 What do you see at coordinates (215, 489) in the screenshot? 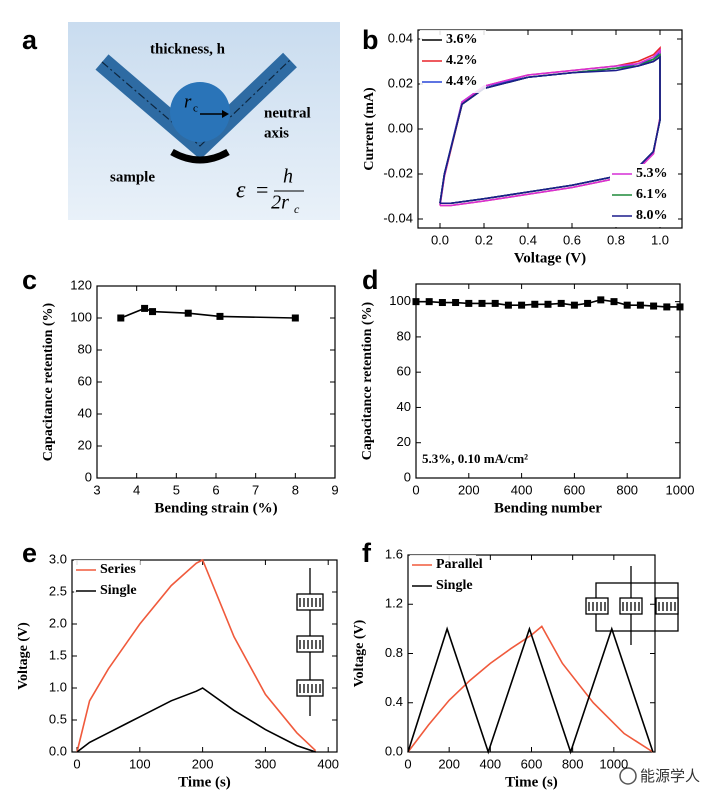
I see `x-tick-label: 6` at bounding box center [215, 489].